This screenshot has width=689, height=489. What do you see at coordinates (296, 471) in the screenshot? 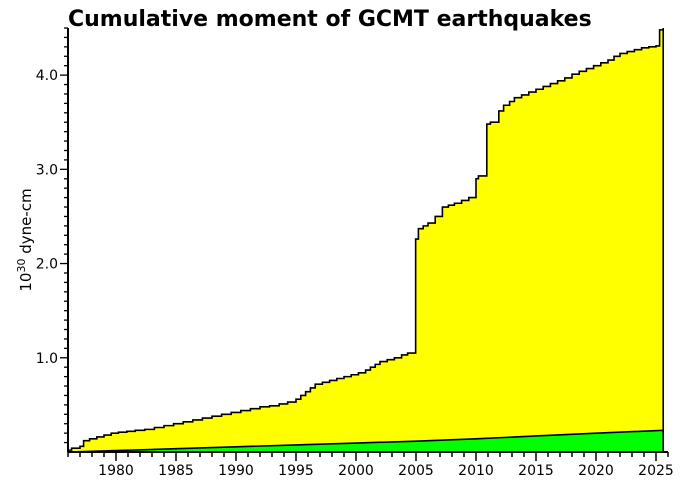
I see `x-tick-label: 1995` at bounding box center [296, 471].